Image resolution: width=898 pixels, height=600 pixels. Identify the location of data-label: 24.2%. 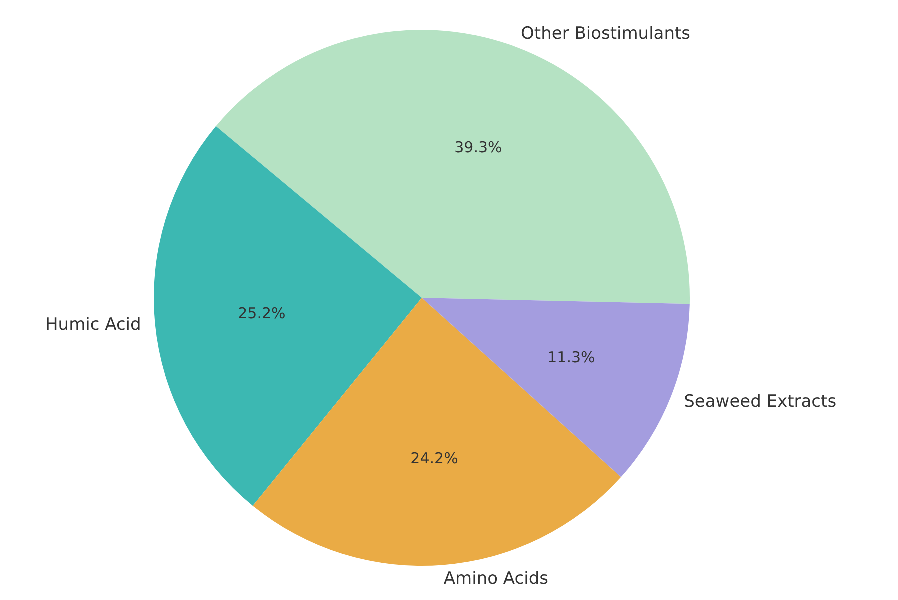
(434, 458).